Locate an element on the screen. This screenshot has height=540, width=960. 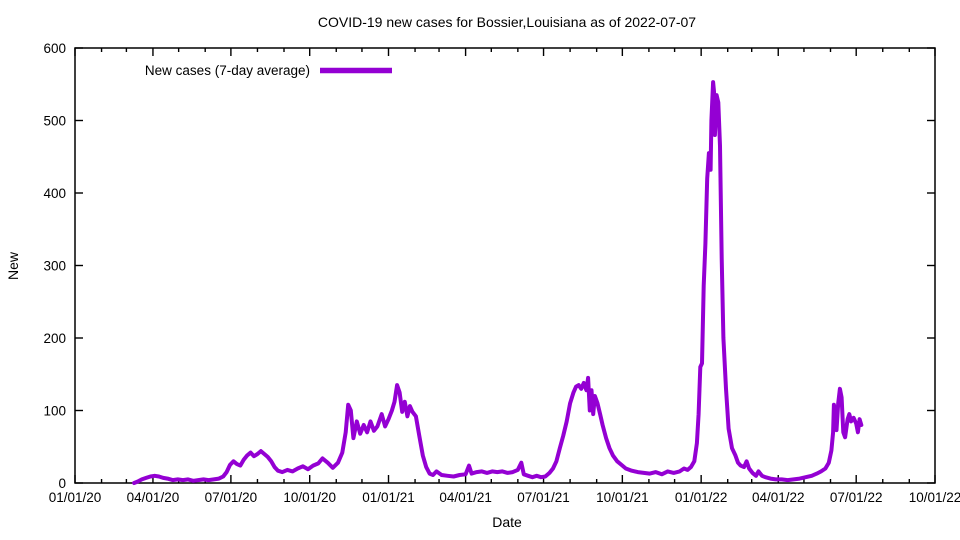
x-tick-label: 04/01/22 is located at coordinates (778, 497).